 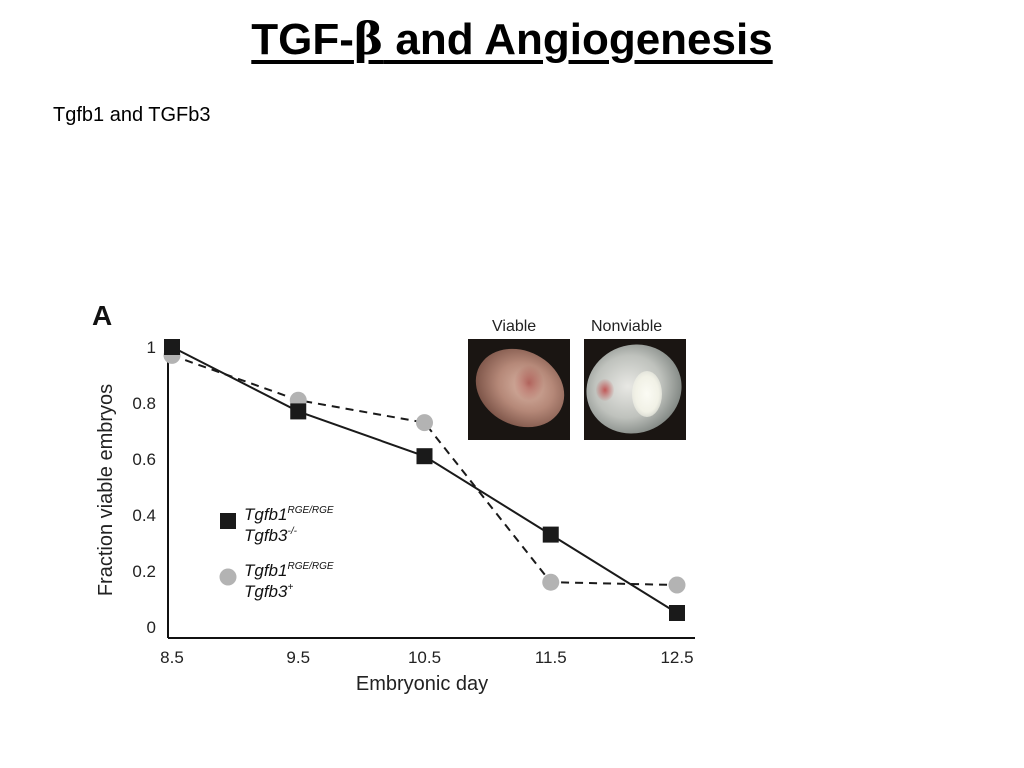 I want to click on panel-label: A, so click(x=102, y=315).